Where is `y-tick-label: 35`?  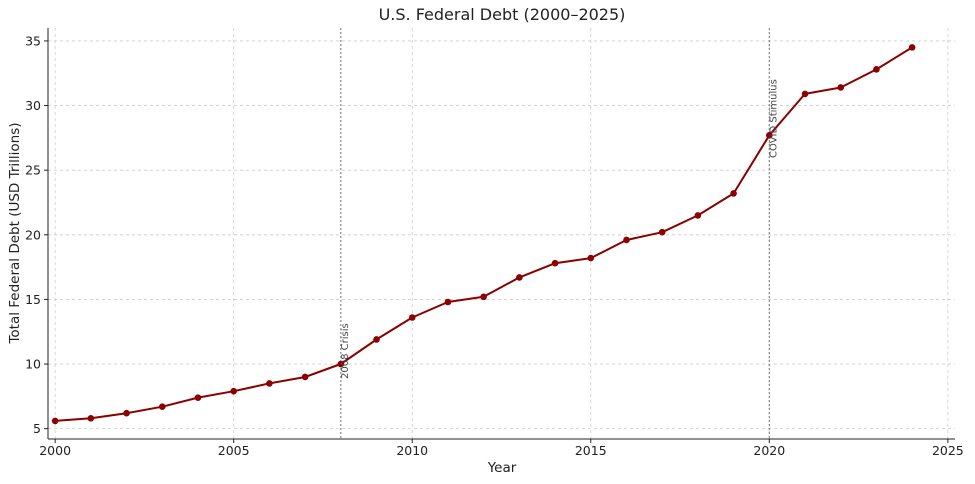 y-tick-label: 35 is located at coordinates (33, 40).